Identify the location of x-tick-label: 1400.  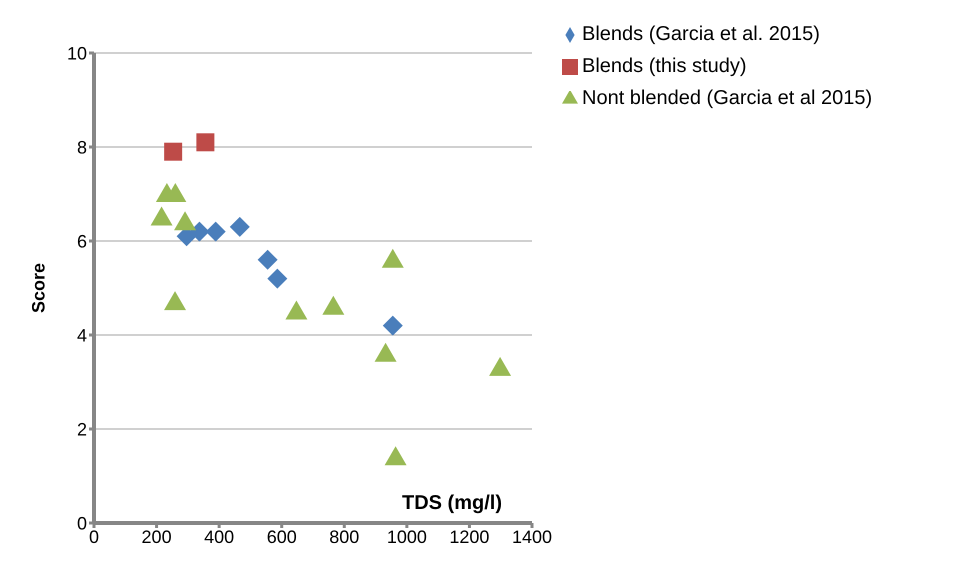
(532, 536).